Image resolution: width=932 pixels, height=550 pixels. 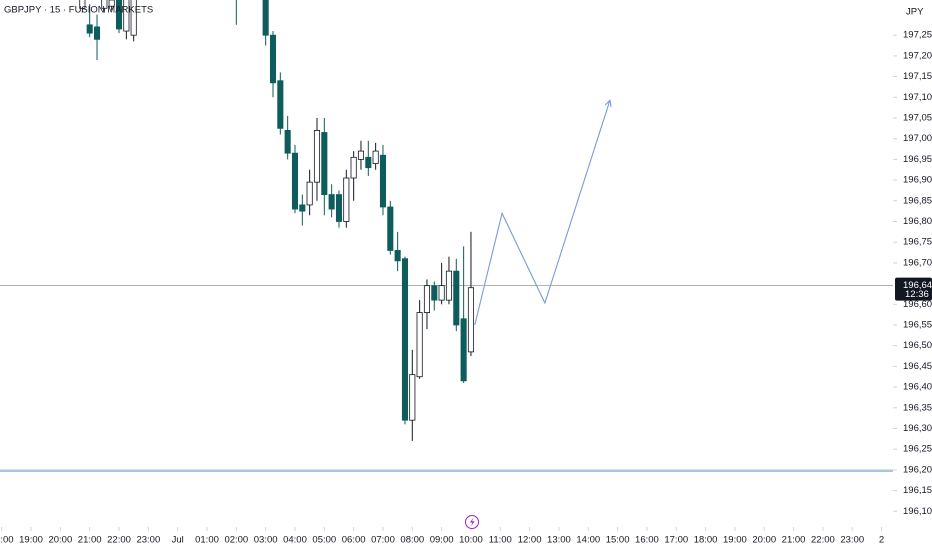 What do you see at coordinates (917, 200) in the screenshot?
I see `y-tick-label: 196,850` at bounding box center [917, 200].